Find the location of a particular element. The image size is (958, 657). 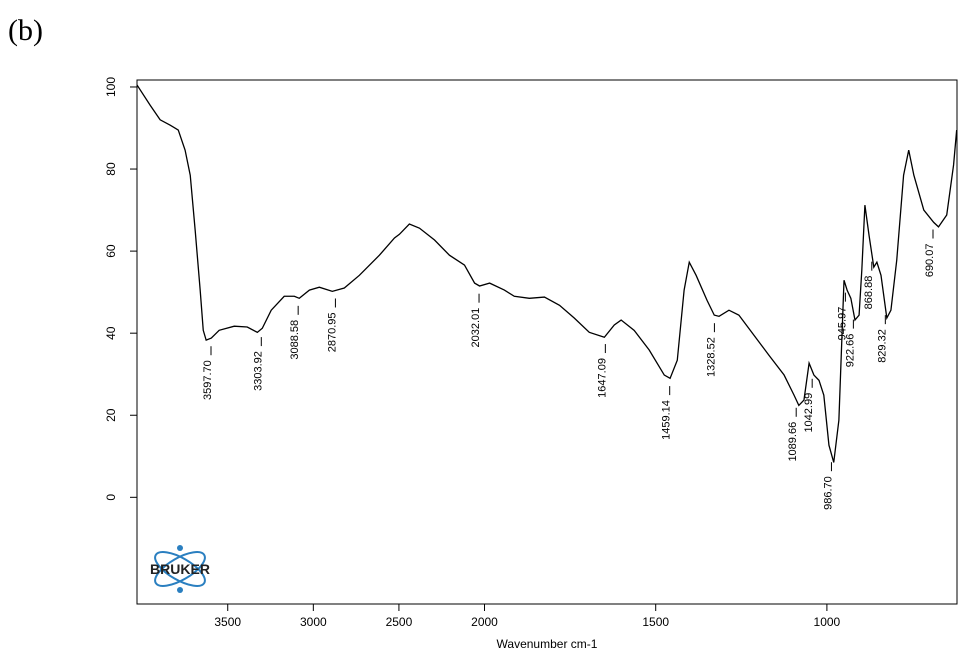

peak-label: 2032.01 is located at coordinates (476, 328).